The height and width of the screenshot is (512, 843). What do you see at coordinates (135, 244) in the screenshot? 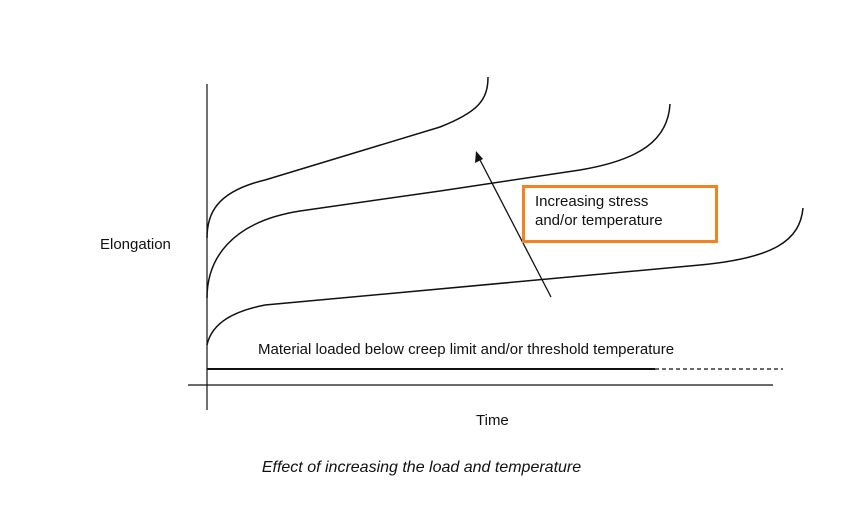
I see `y-axis-label: Elongation` at bounding box center [135, 244].